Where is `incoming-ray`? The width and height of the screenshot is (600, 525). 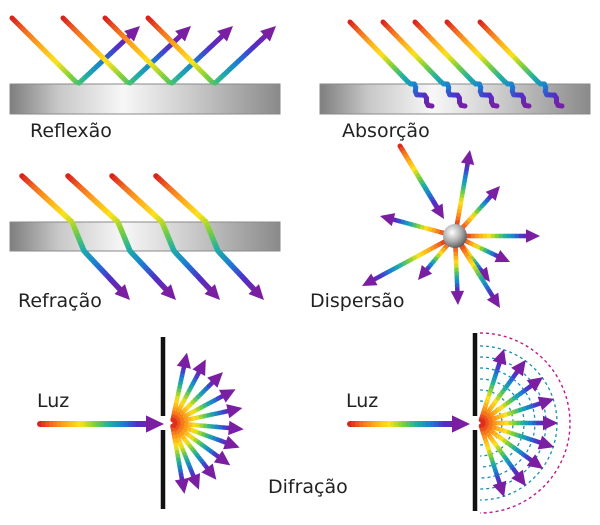 incoming-ray is located at coordinates (420, 181).